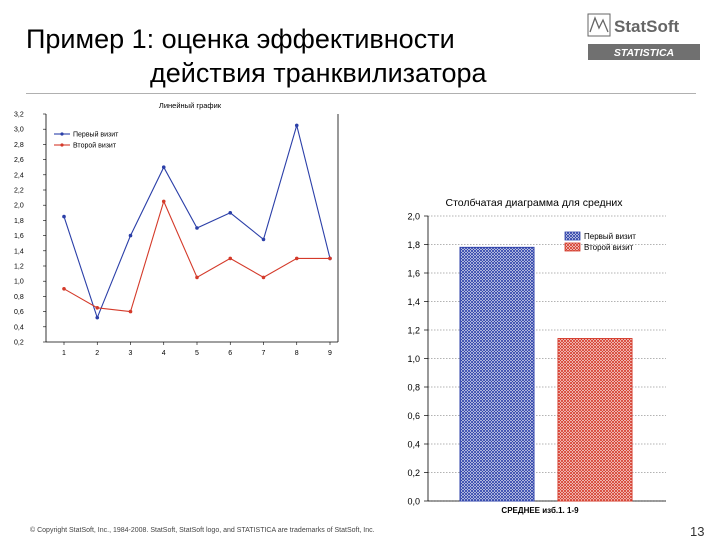 The image size is (720, 540). Describe the element at coordinates (19, 343) in the screenshot. I see `line-chart-y-tick-label: 0,2` at that location.